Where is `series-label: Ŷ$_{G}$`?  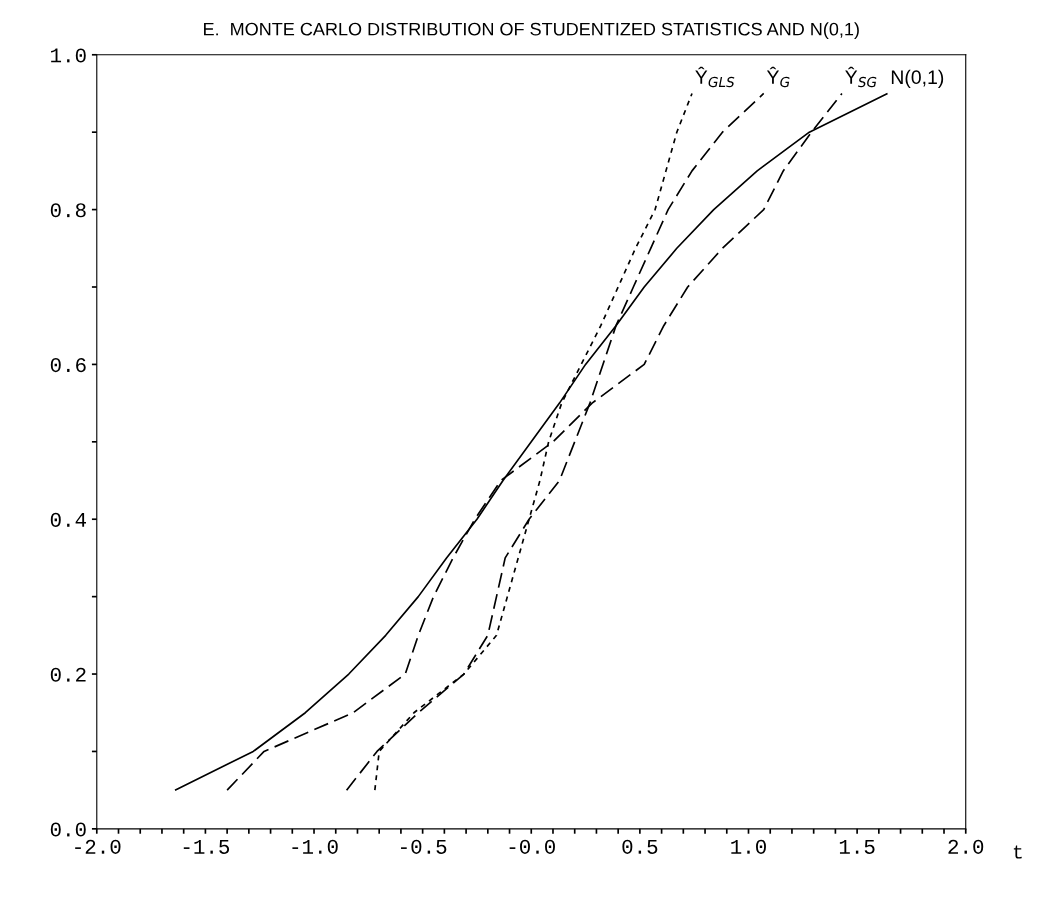
series-label: Ŷ$_{G}$ is located at coordinates (778, 77).